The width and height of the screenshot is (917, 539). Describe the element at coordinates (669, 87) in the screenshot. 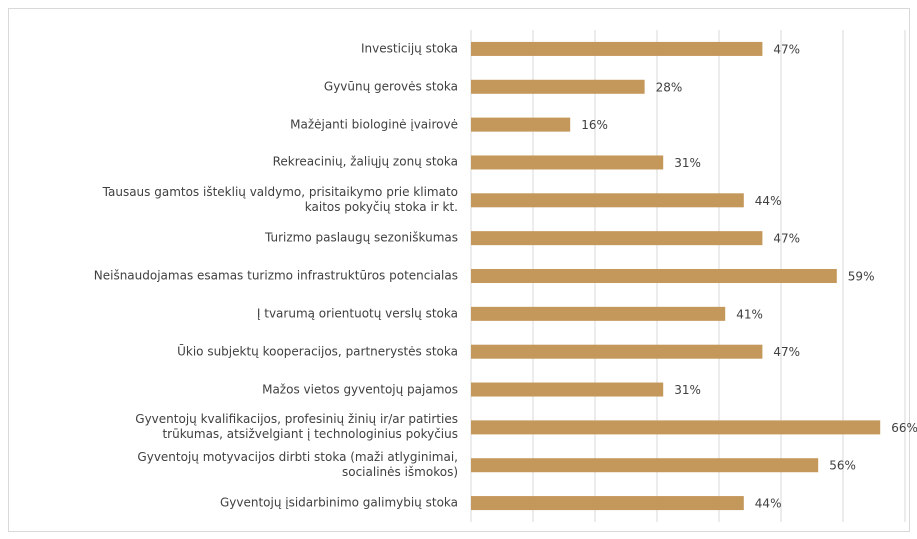

I see `value-label: 28%` at that location.